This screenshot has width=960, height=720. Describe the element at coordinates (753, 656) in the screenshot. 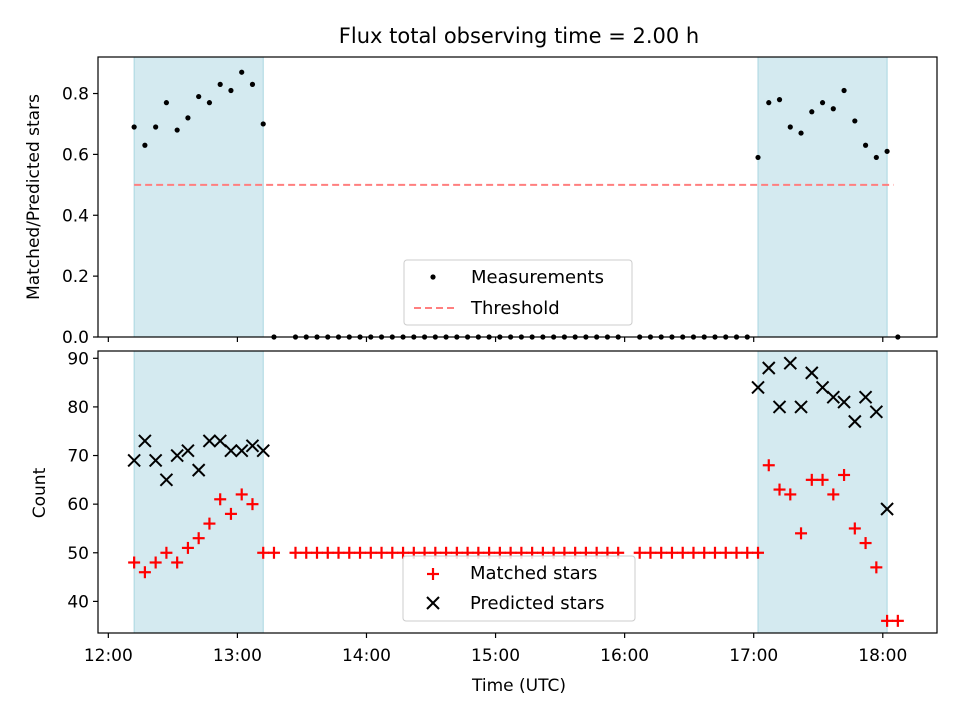

I see `x-tick-label: 17:00` at that location.